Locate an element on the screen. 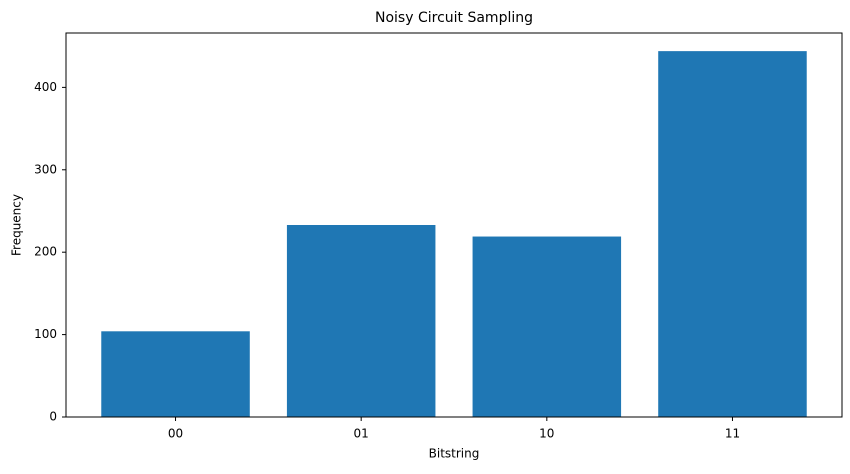 The image size is (850, 474). chart-title: Noisy Circuit Sampling is located at coordinates (454, 18).